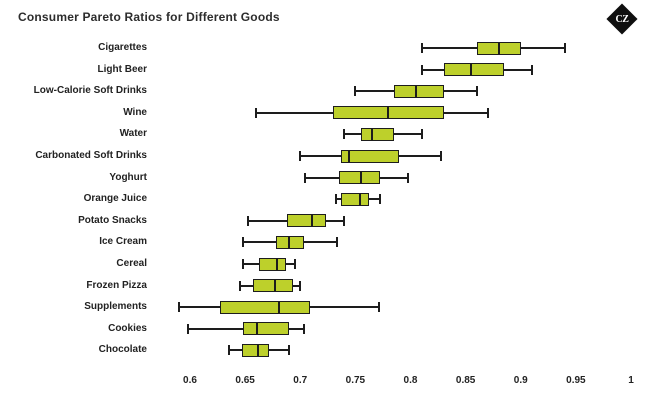 Image resolution: width=649 pixels, height=412 pixels. Describe the element at coordinates (123, 242) in the screenshot. I see `category-label: Ice Cream` at that location.